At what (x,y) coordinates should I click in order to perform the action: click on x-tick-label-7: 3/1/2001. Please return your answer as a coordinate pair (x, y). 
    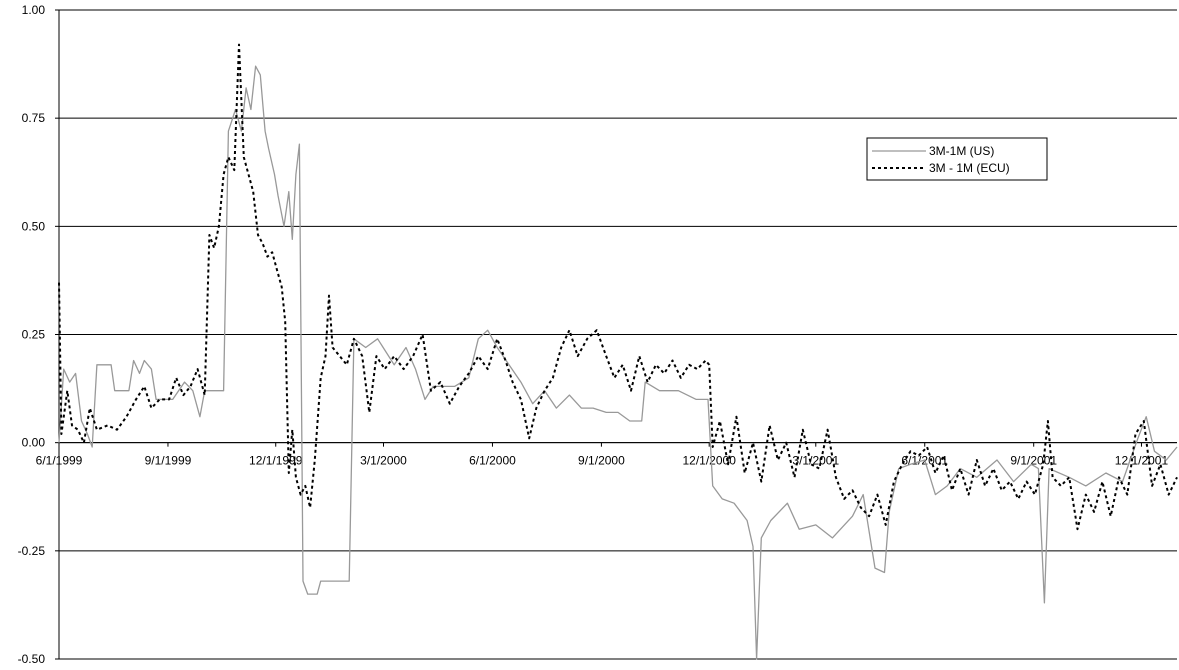
    Looking at the image, I should click on (815, 461).